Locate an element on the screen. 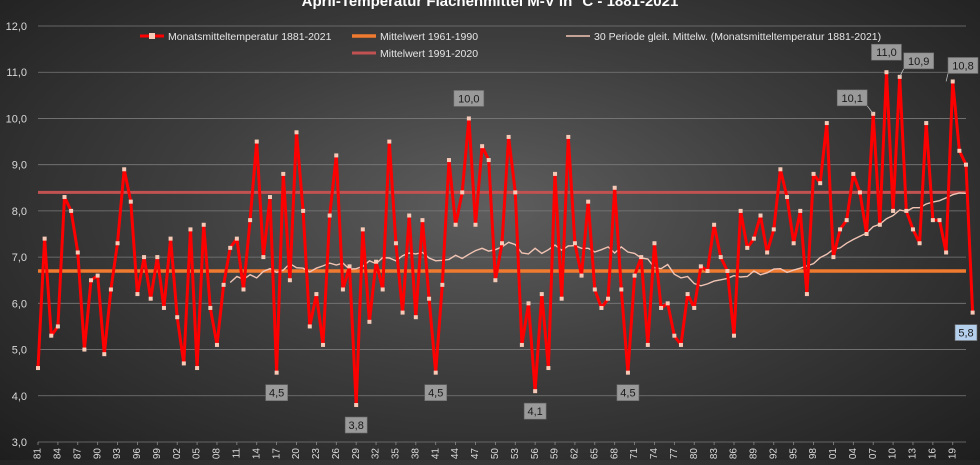  y-tick-label: 4,0 is located at coordinates (19, 397).